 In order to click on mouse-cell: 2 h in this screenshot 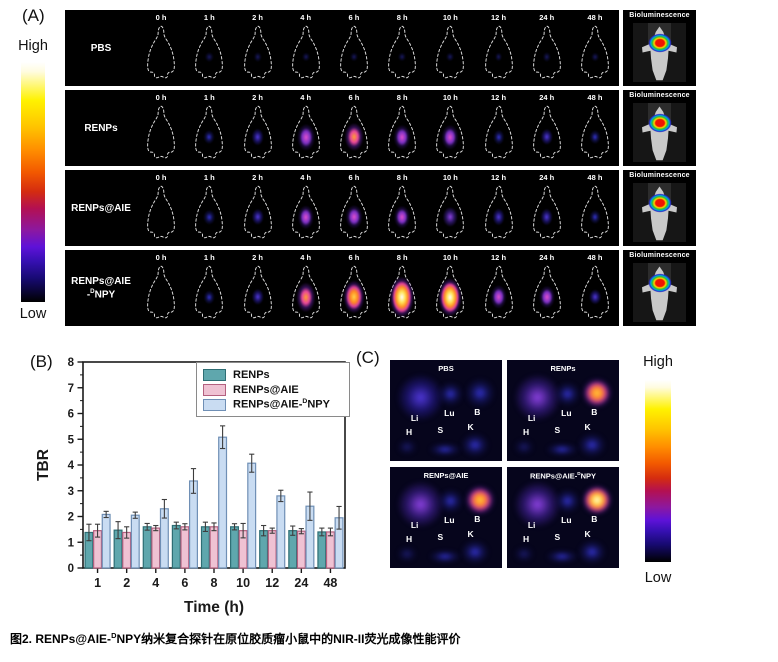, I will do `click(257, 48)`.